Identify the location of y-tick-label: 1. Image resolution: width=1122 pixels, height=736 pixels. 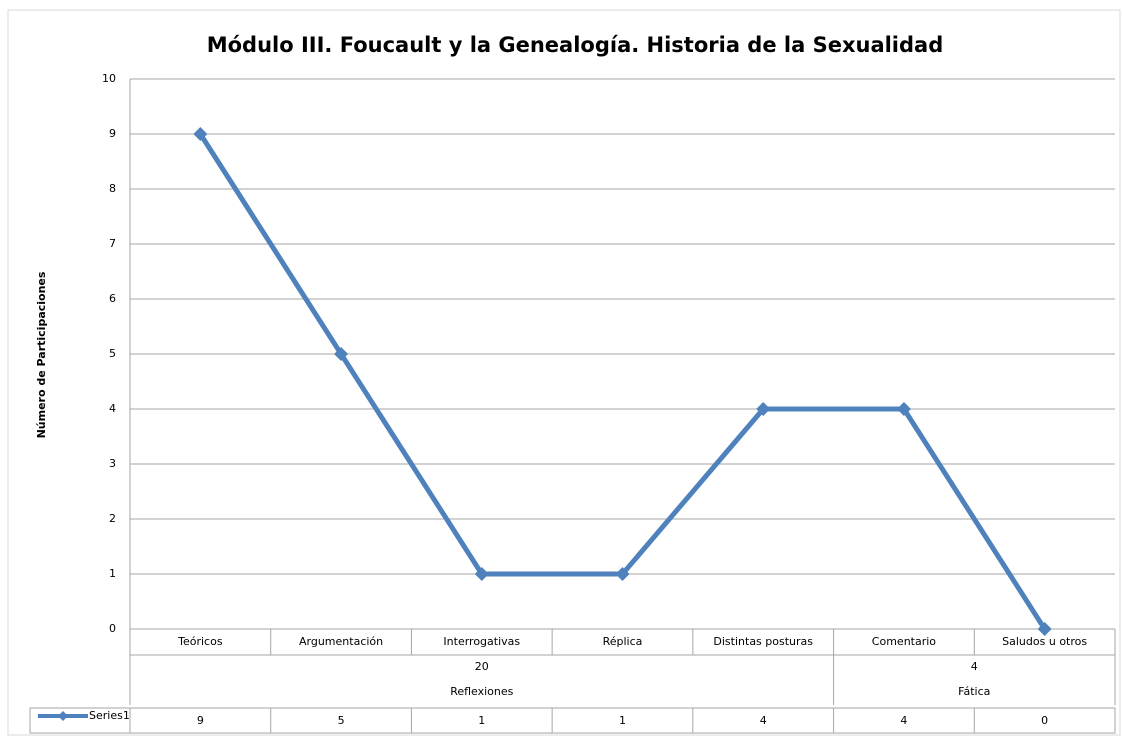
(112, 573).